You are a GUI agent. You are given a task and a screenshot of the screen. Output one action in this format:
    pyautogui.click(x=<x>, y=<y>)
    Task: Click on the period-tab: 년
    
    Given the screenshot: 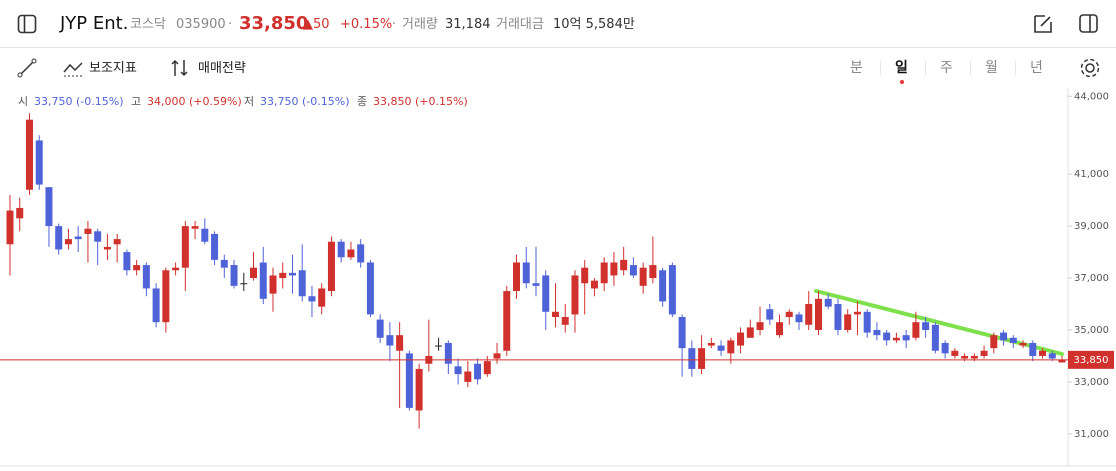 What is the action you would take?
    pyautogui.click(x=1036, y=68)
    